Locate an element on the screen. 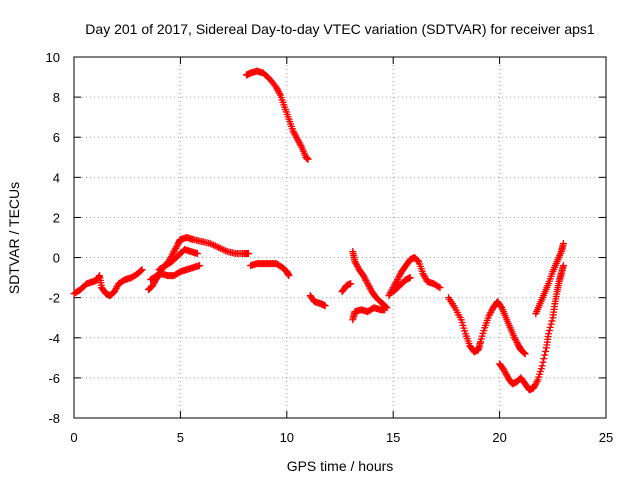  series-seg8 is located at coordinates (346, 288).